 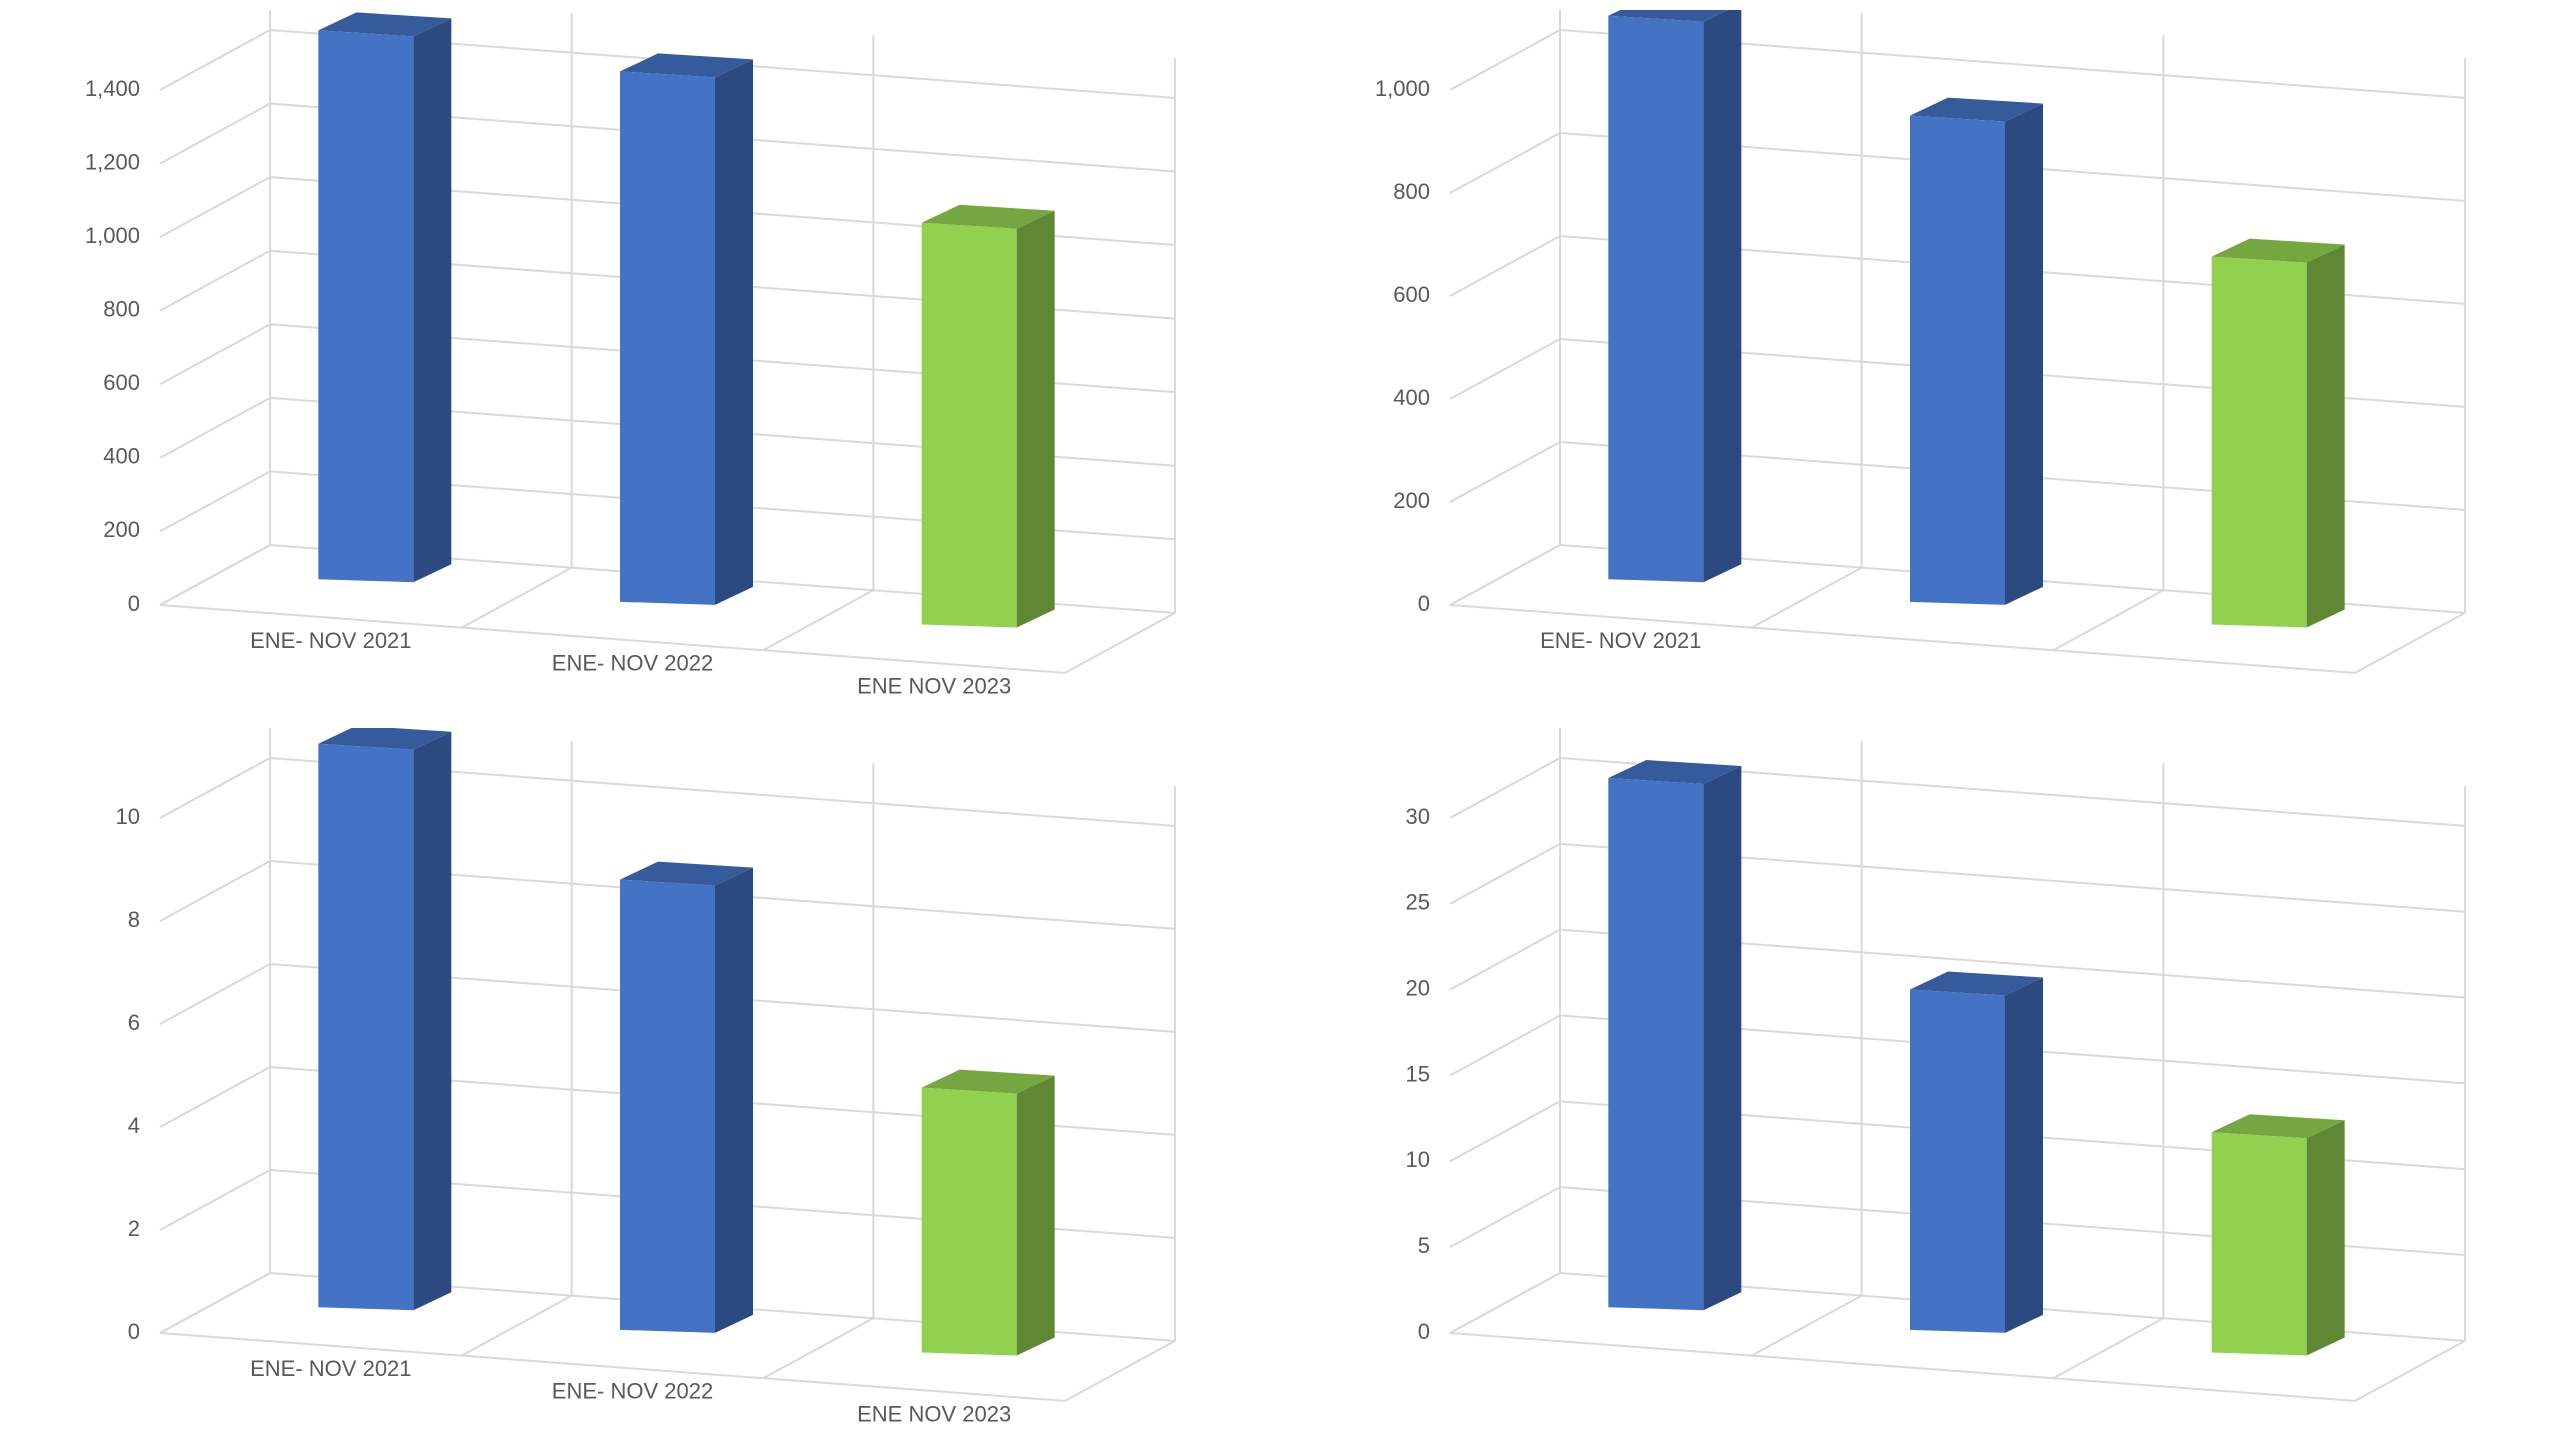 I want to click on y-tick-label: 30, so click(x=1418, y=816).